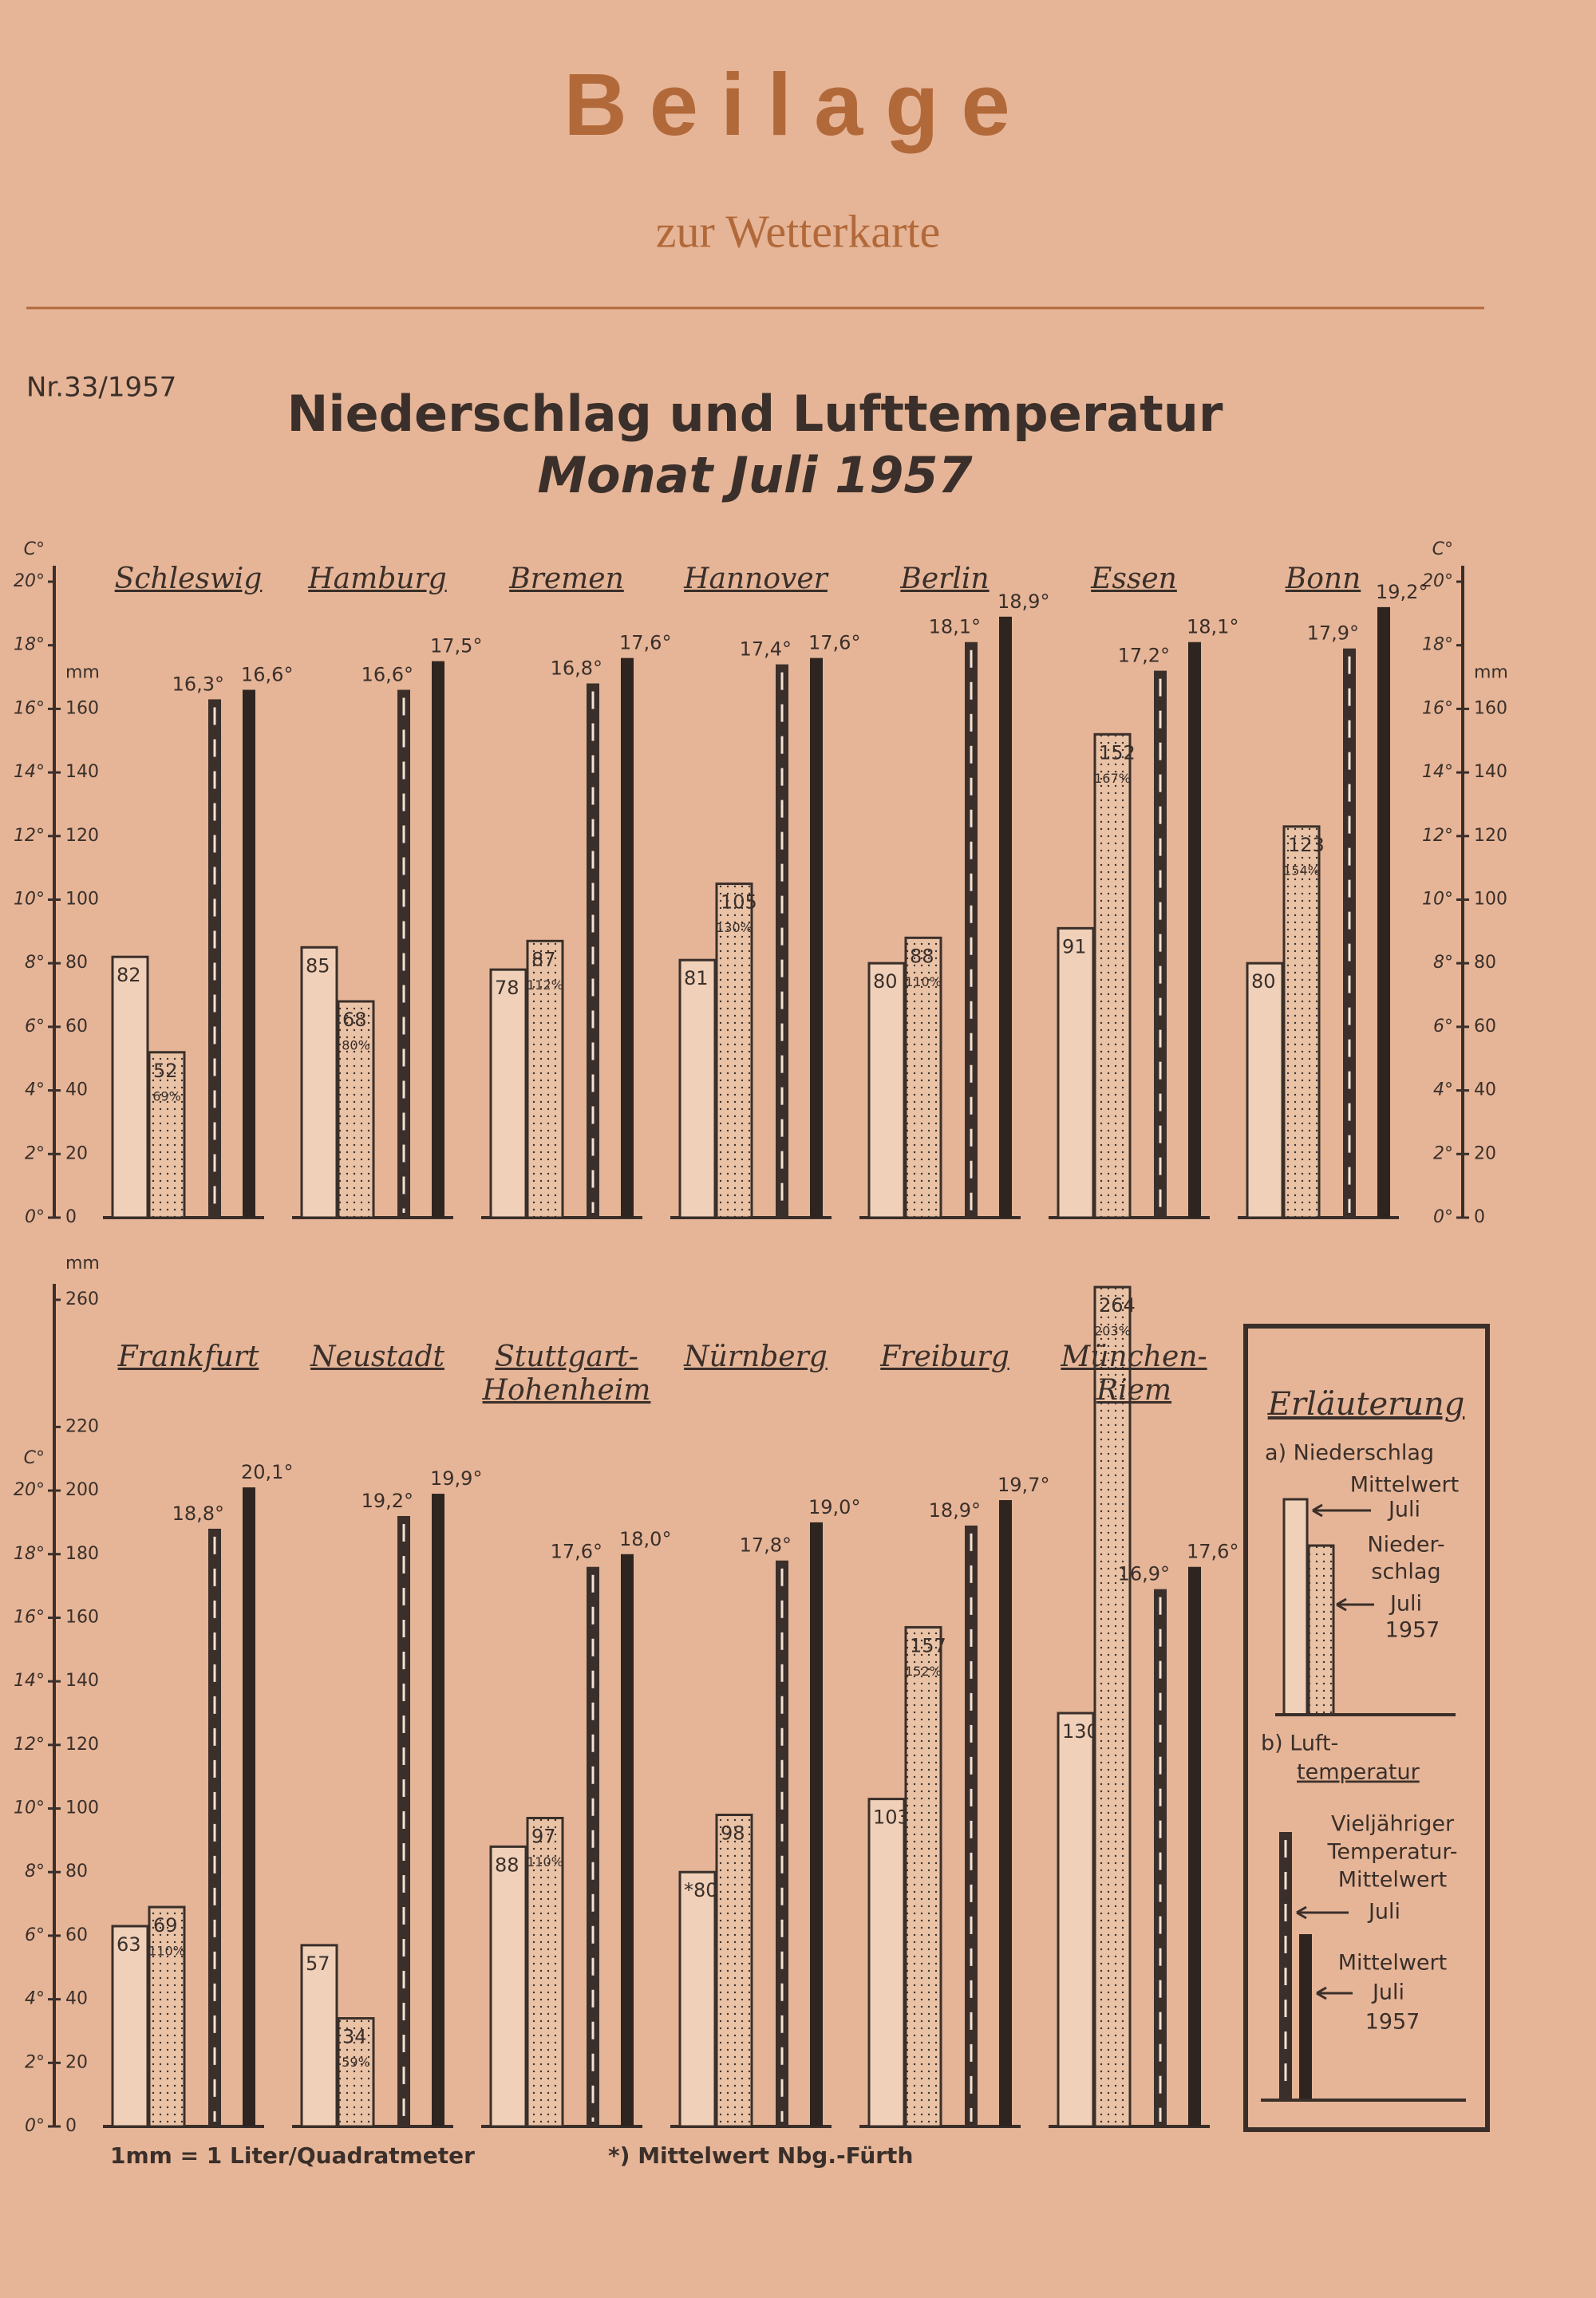 The image size is (1596, 2298). Describe the element at coordinates (198, 1514) in the screenshot. I see `value-label: 18,8°` at that location.